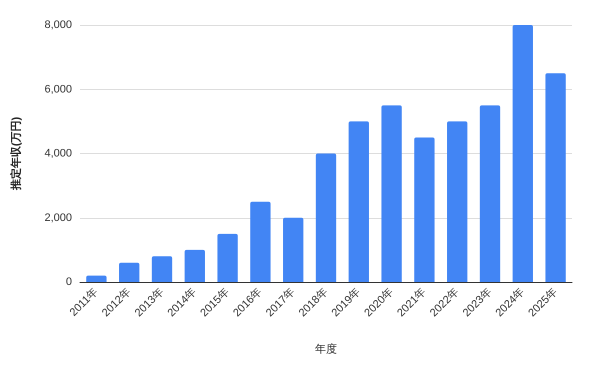 Image resolution: width=600 pixels, height=370 pixels. I want to click on y-tick-label: 4,000, so click(58, 154).